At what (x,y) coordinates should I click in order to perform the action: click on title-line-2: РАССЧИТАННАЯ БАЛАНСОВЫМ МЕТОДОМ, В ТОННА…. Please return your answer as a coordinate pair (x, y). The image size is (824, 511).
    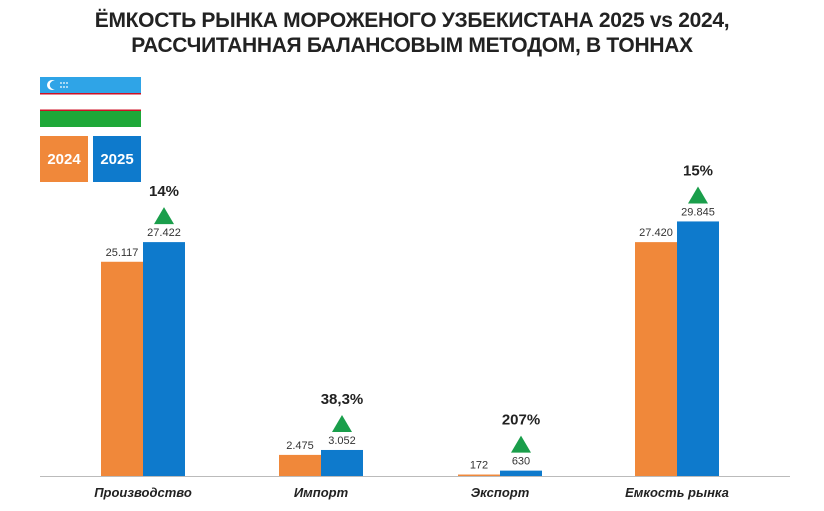
    Looking at the image, I should click on (412, 45).